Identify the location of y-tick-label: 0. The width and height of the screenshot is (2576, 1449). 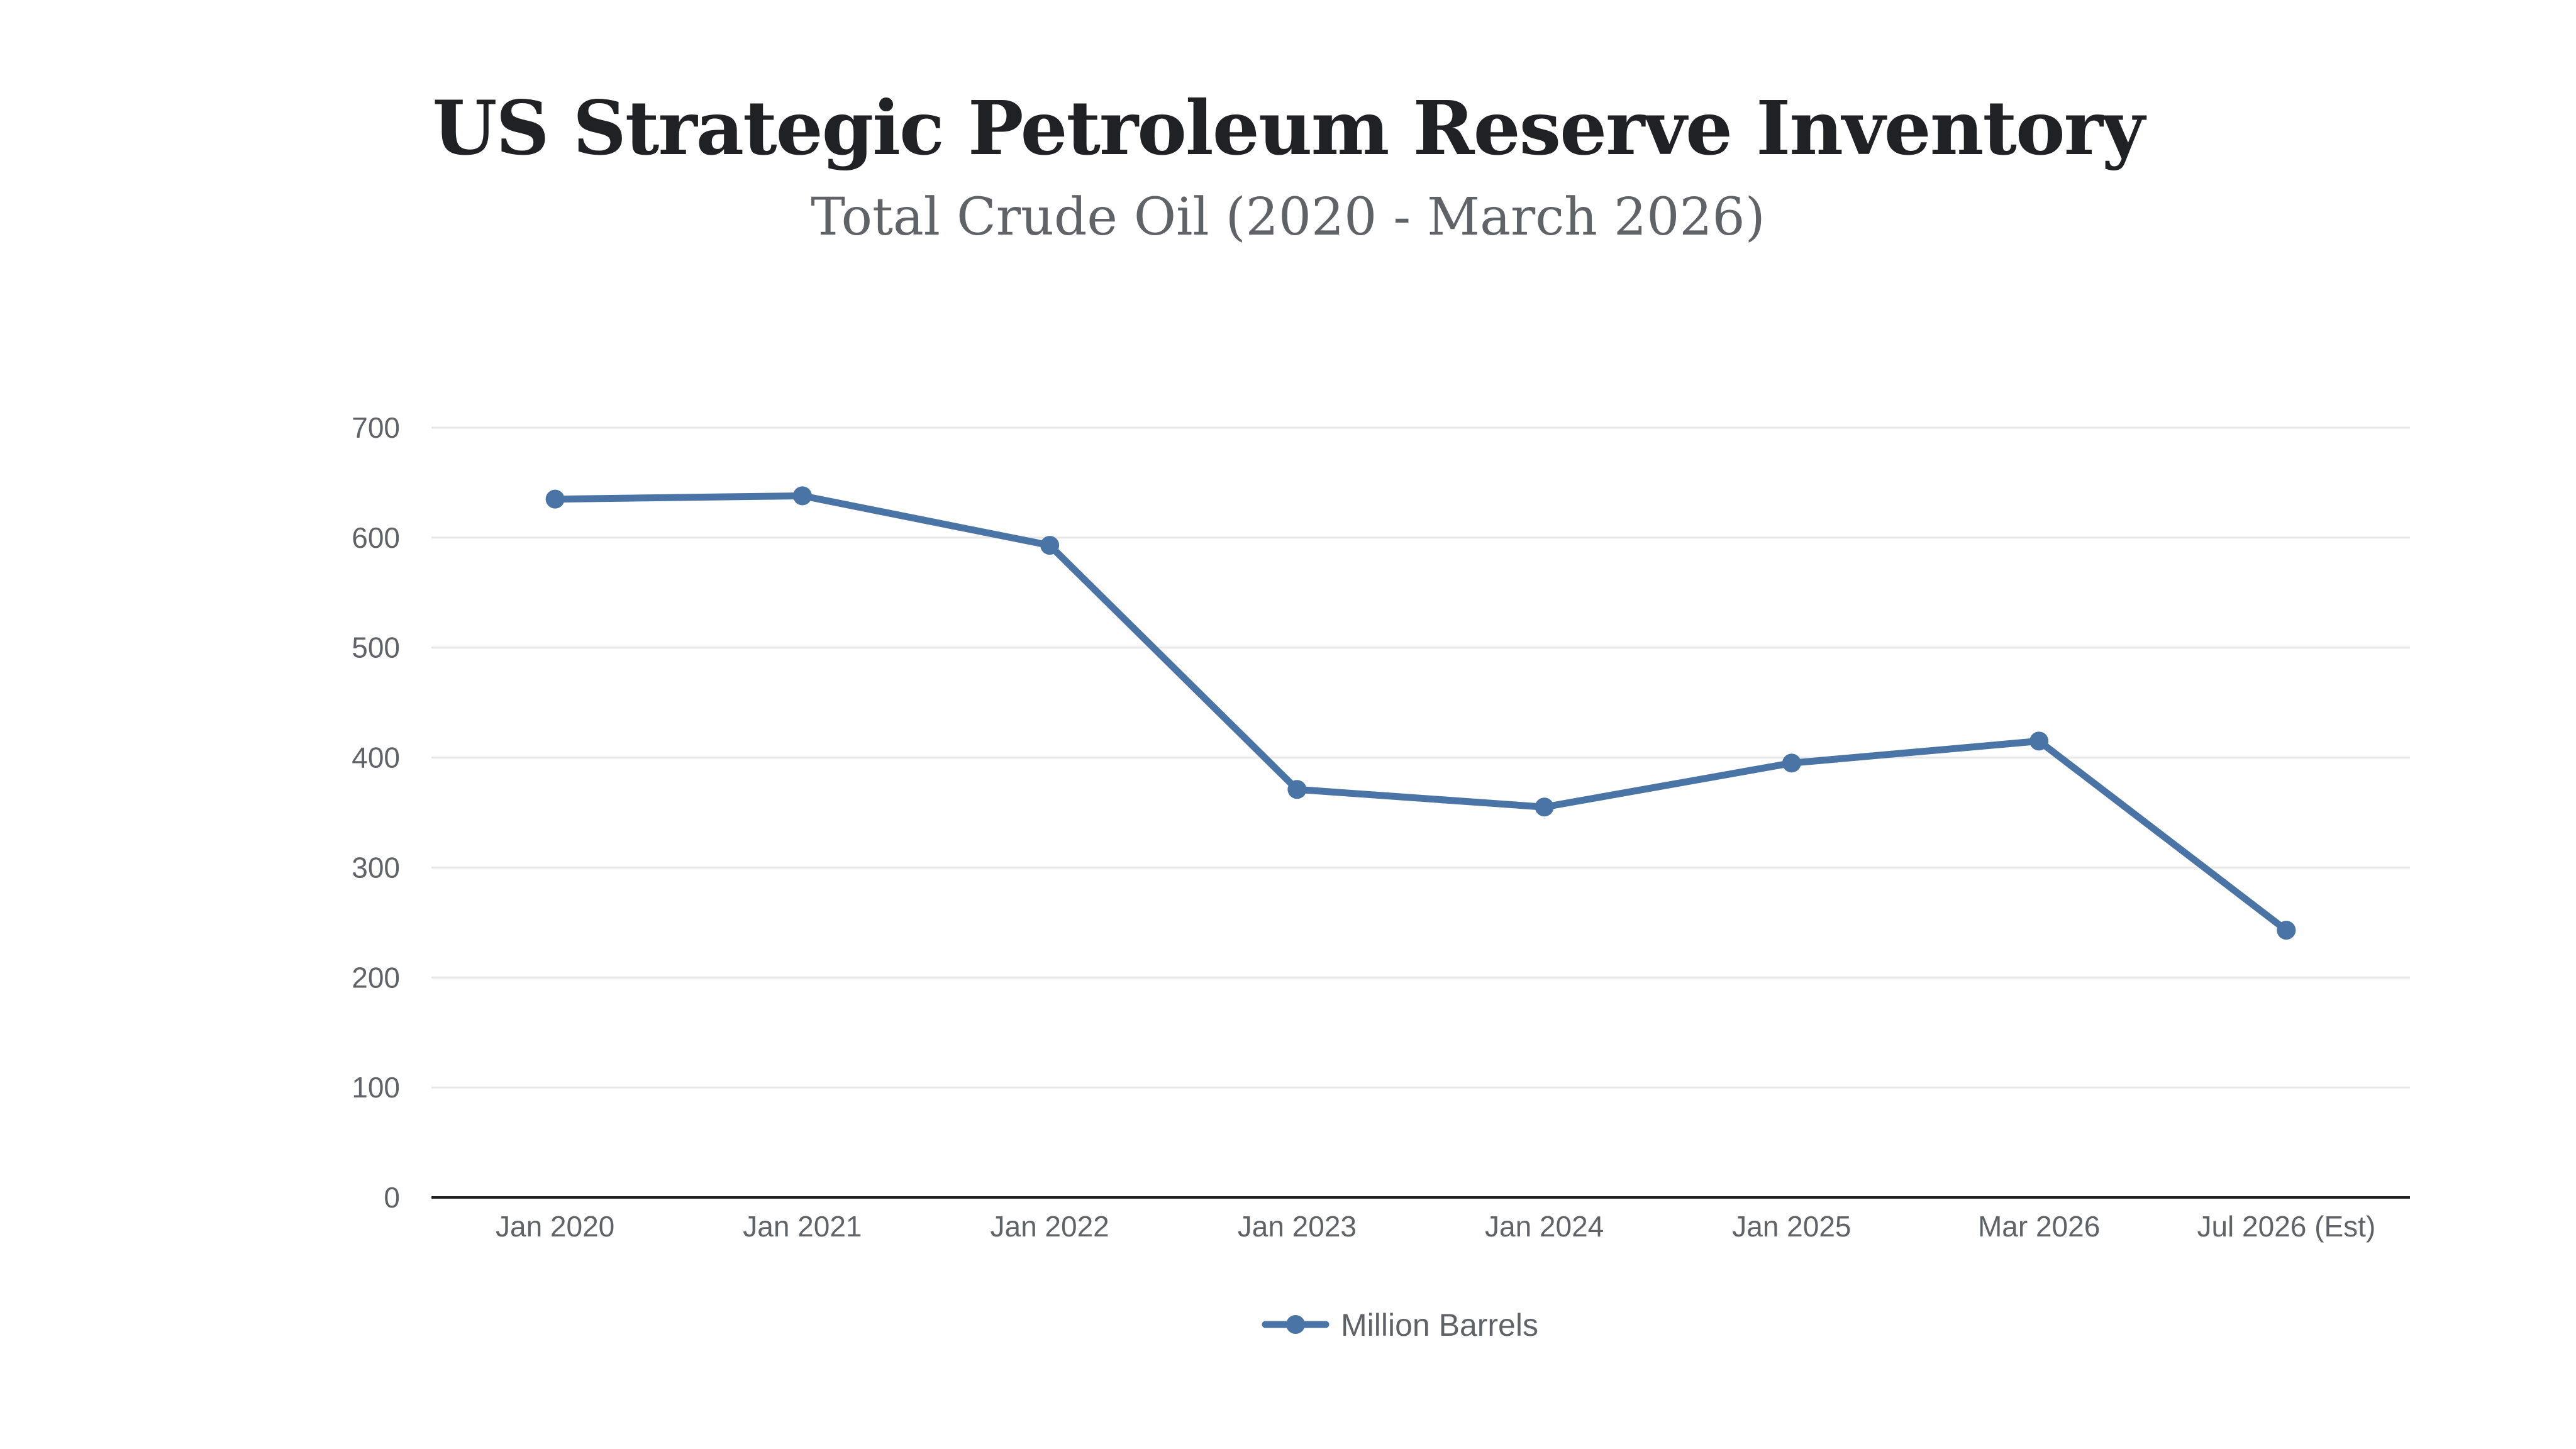
(392, 1197).